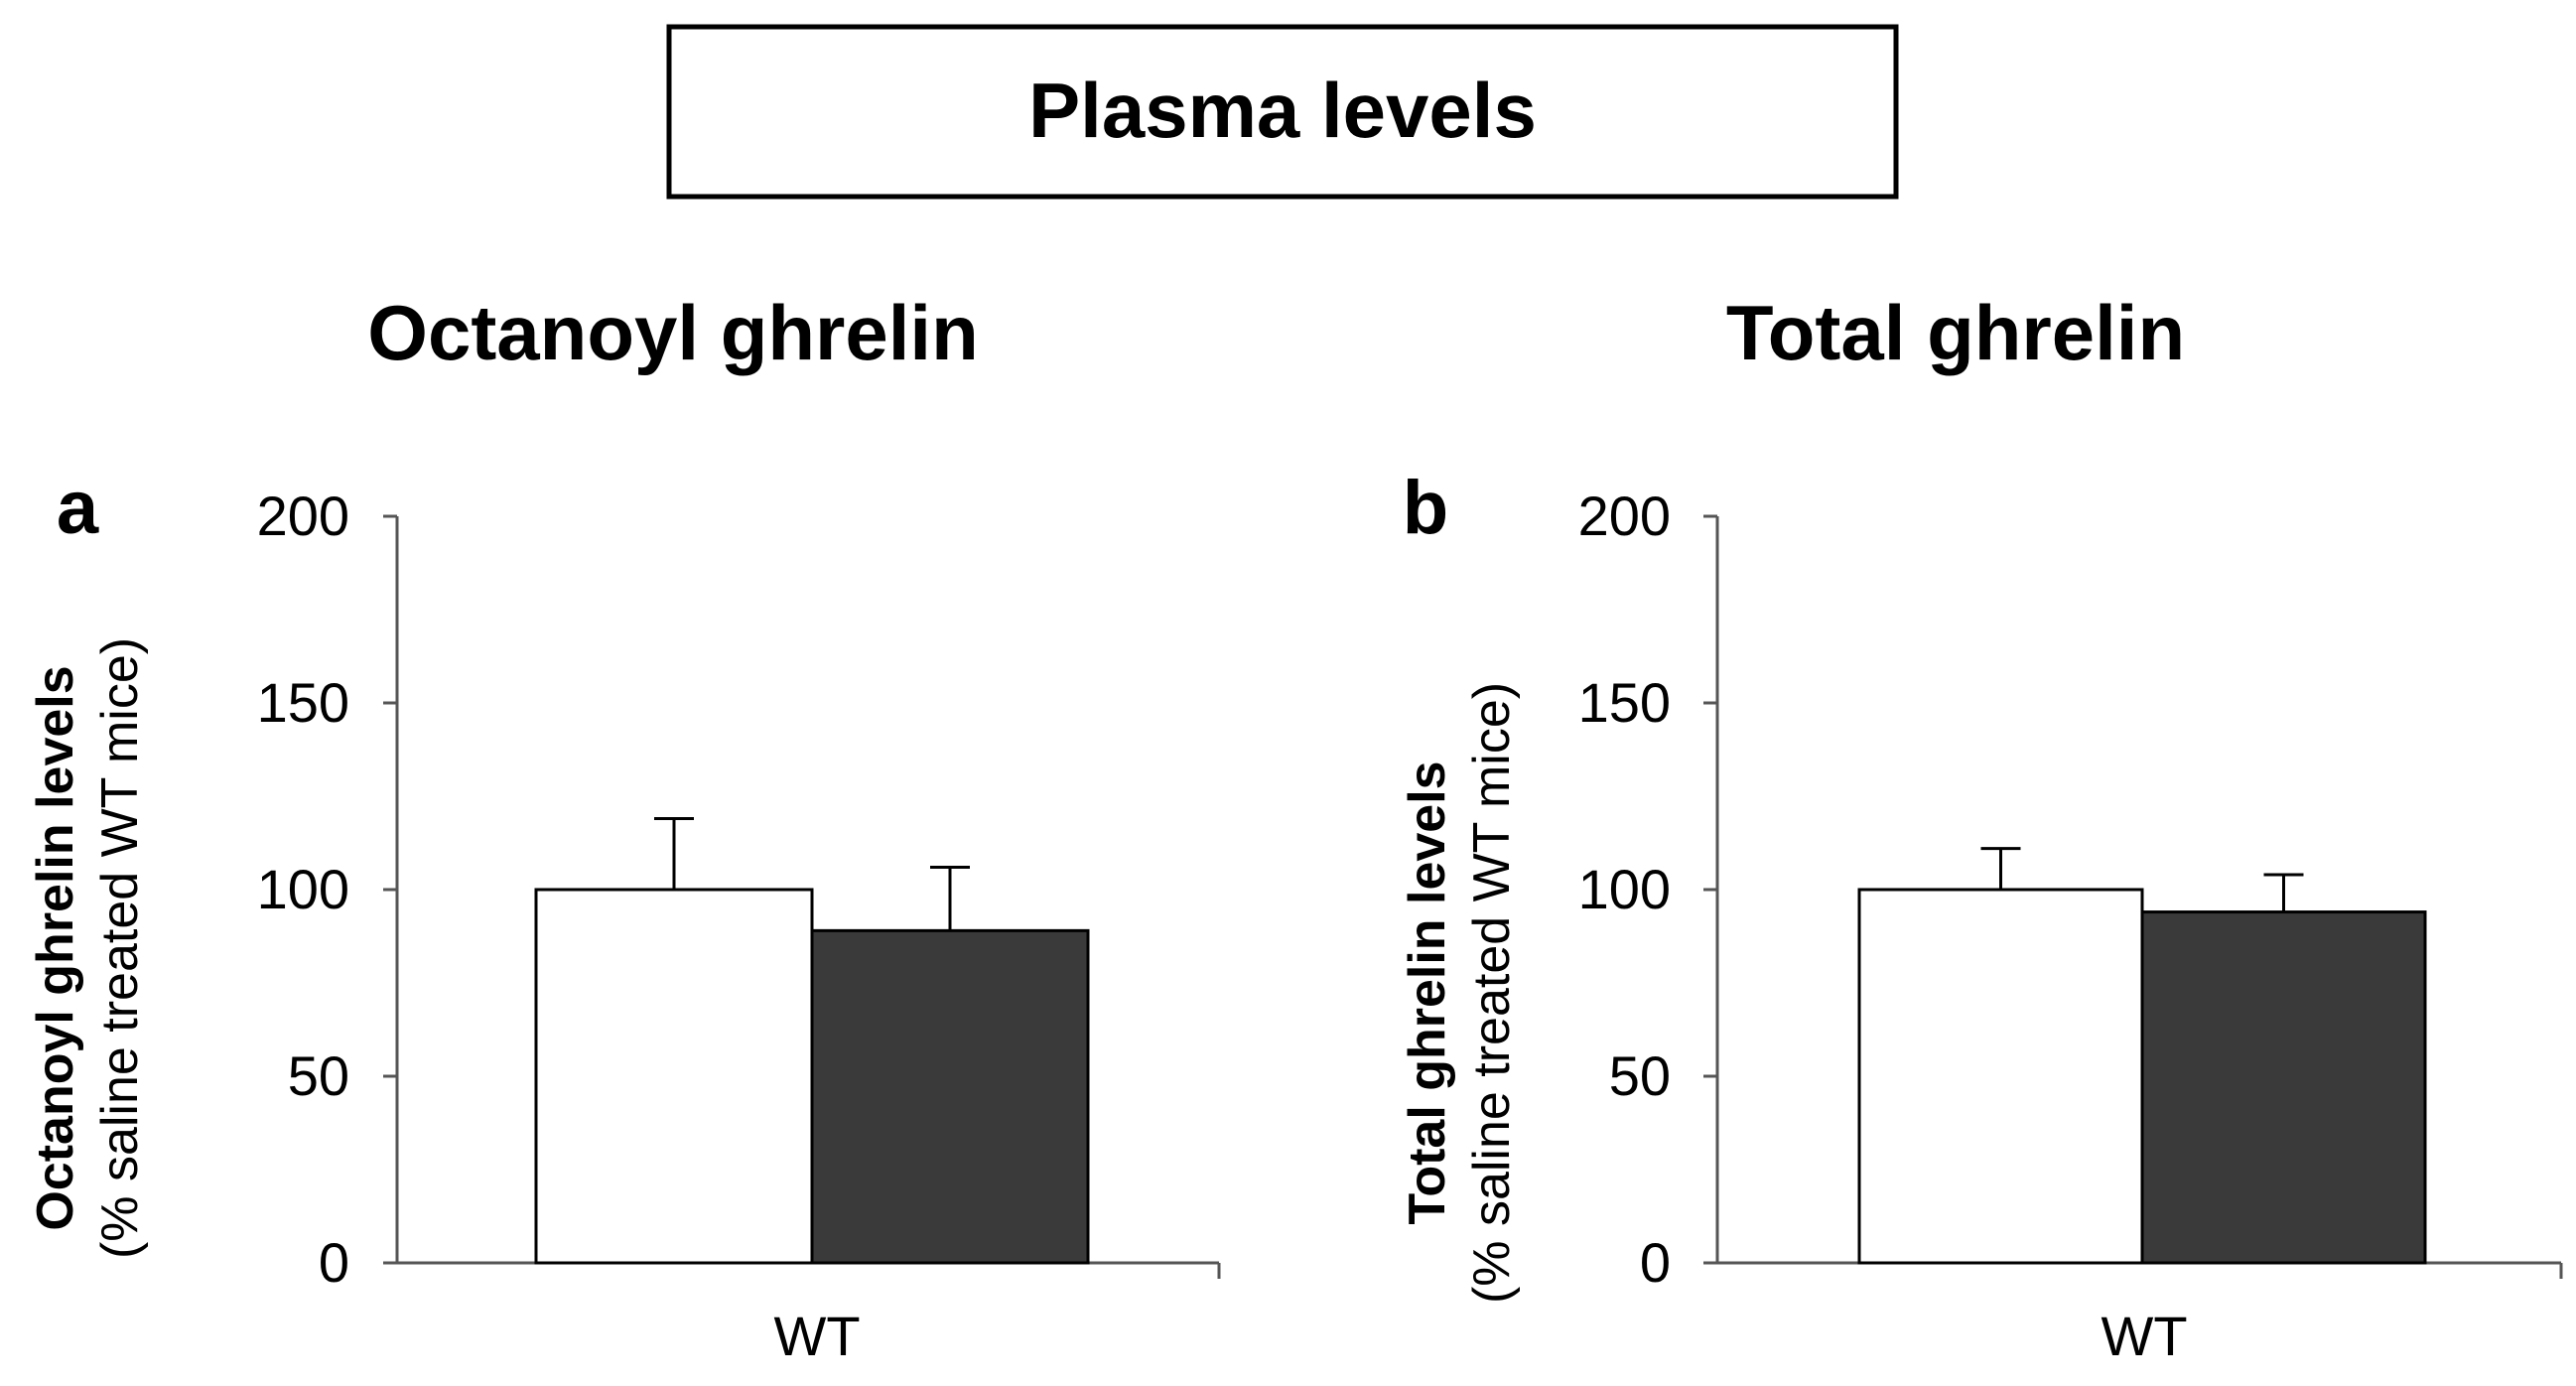 The height and width of the screenshot is (1386, 2576). What do you see at coordinates (816, 1336) in the screenshot?
I see `panel-a-xtick-label: WT` at bounding box center [816, 1336].